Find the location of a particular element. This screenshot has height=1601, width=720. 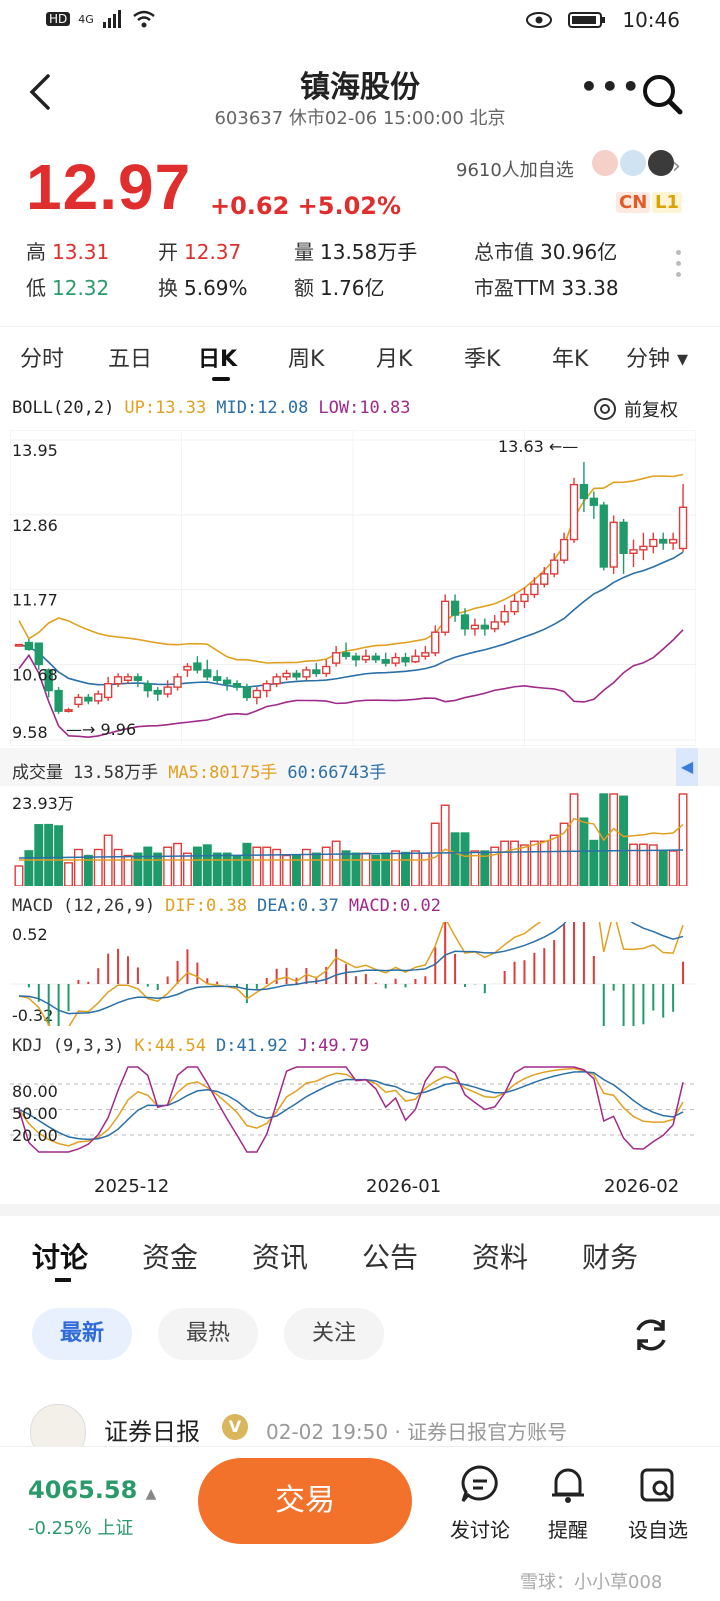

tab-capital: 资金 is located at coordinates (170, 1257).